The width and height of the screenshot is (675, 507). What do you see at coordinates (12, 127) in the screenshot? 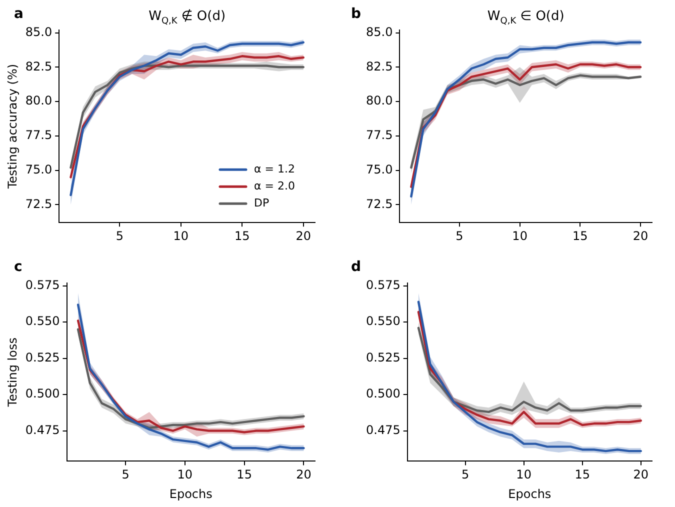
I see `y-axis-title: Testing accuracy (%)` at bounding box center [12, 127].